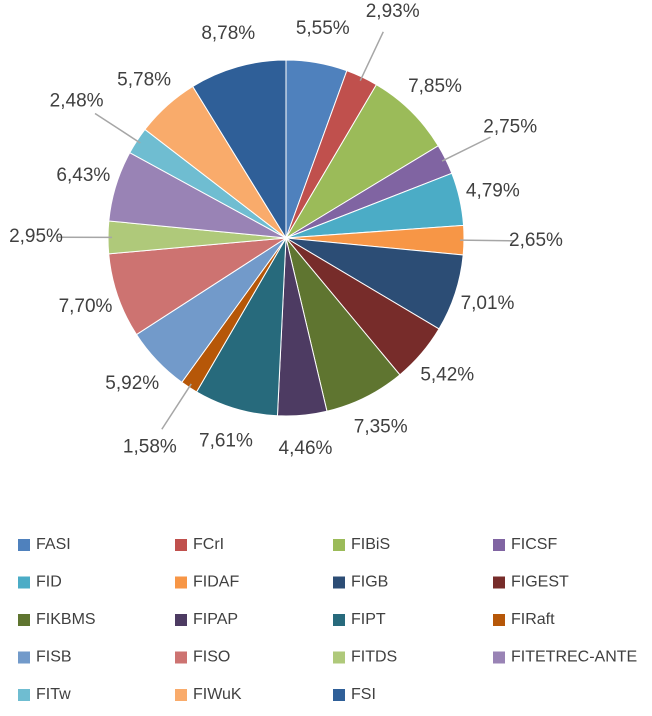  Describe the element at coordinates (132, 383) in the screenshot. I see `data-label: 5,92%` at that location.